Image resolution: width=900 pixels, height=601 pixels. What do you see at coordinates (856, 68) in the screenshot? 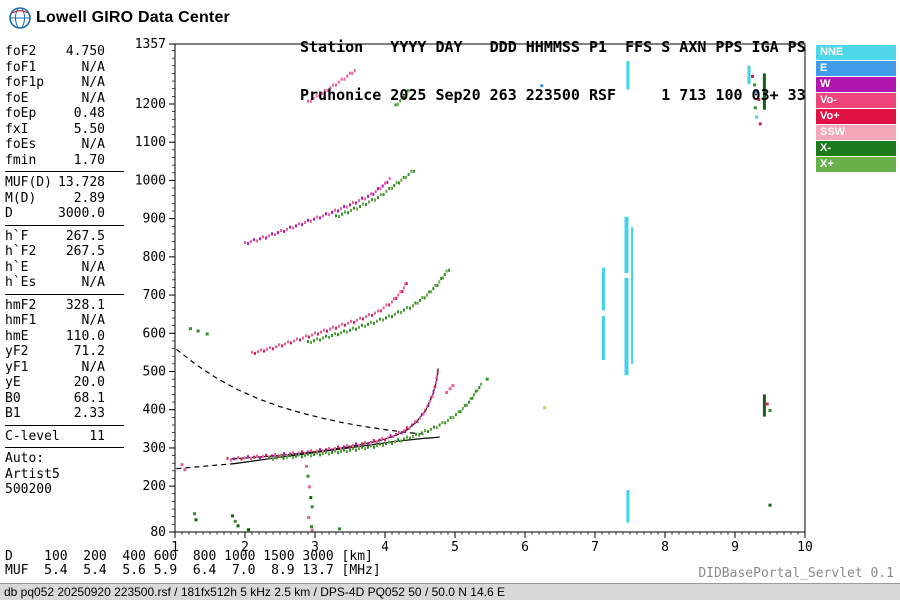
I see `legend-item-e: E` at bounding box center [856, 68].